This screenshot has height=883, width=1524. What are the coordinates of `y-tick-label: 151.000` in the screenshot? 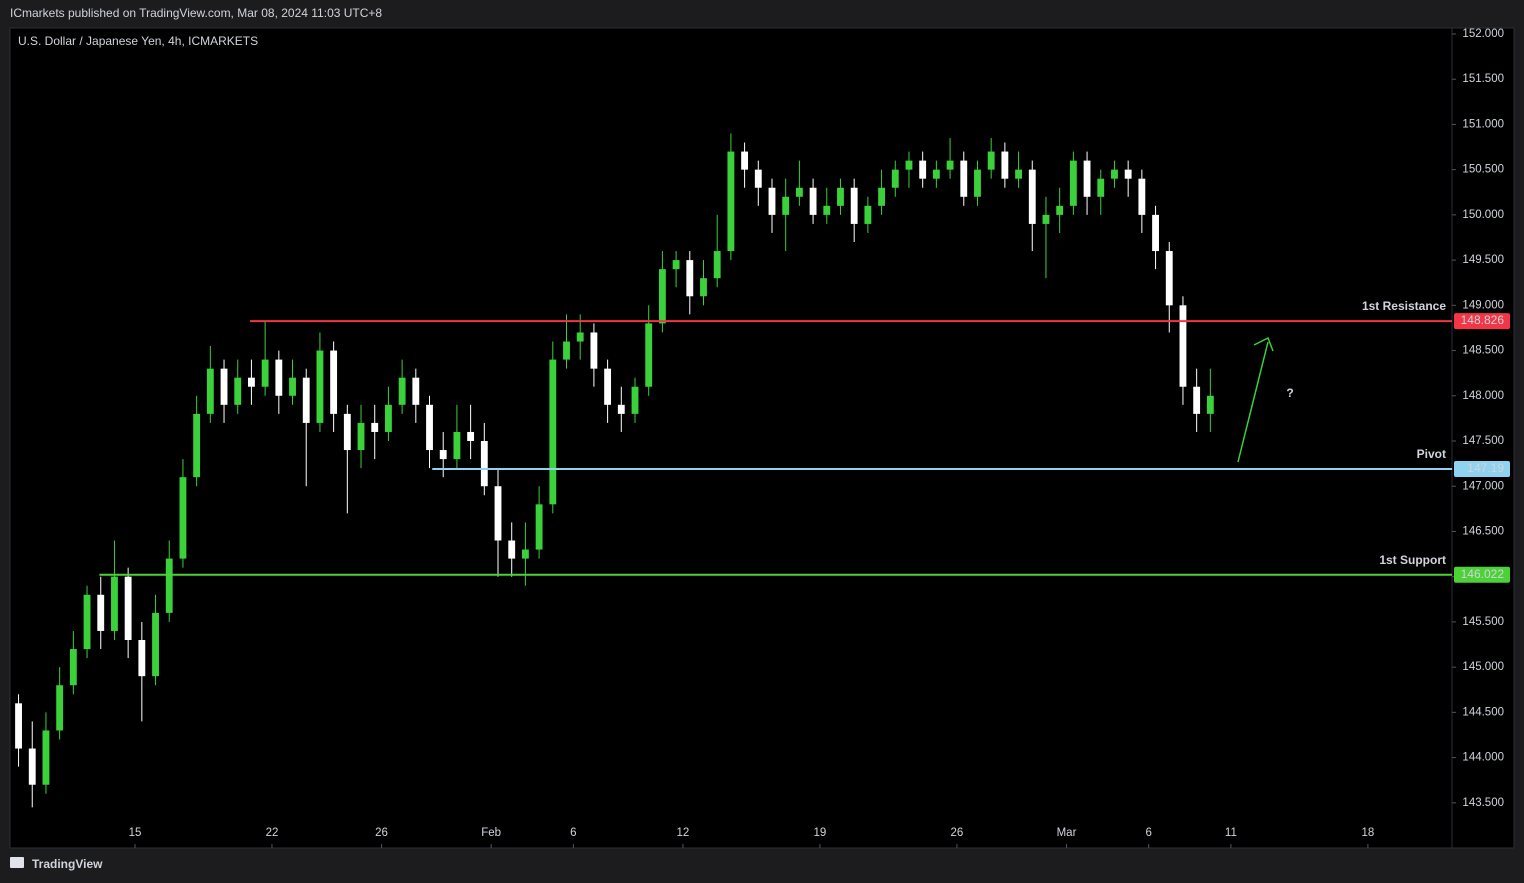 It's located at (1483, 124).